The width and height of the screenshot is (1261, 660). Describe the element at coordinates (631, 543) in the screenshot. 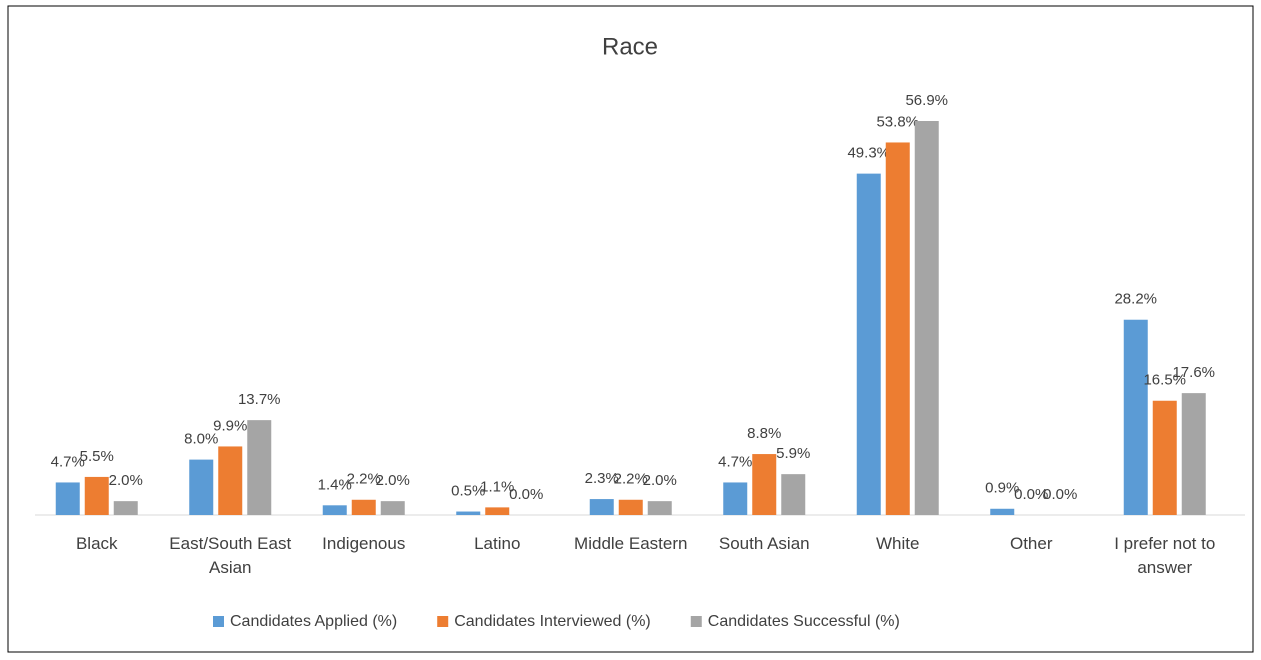

I see `x-tick-label: Middle Eastern` at that location.